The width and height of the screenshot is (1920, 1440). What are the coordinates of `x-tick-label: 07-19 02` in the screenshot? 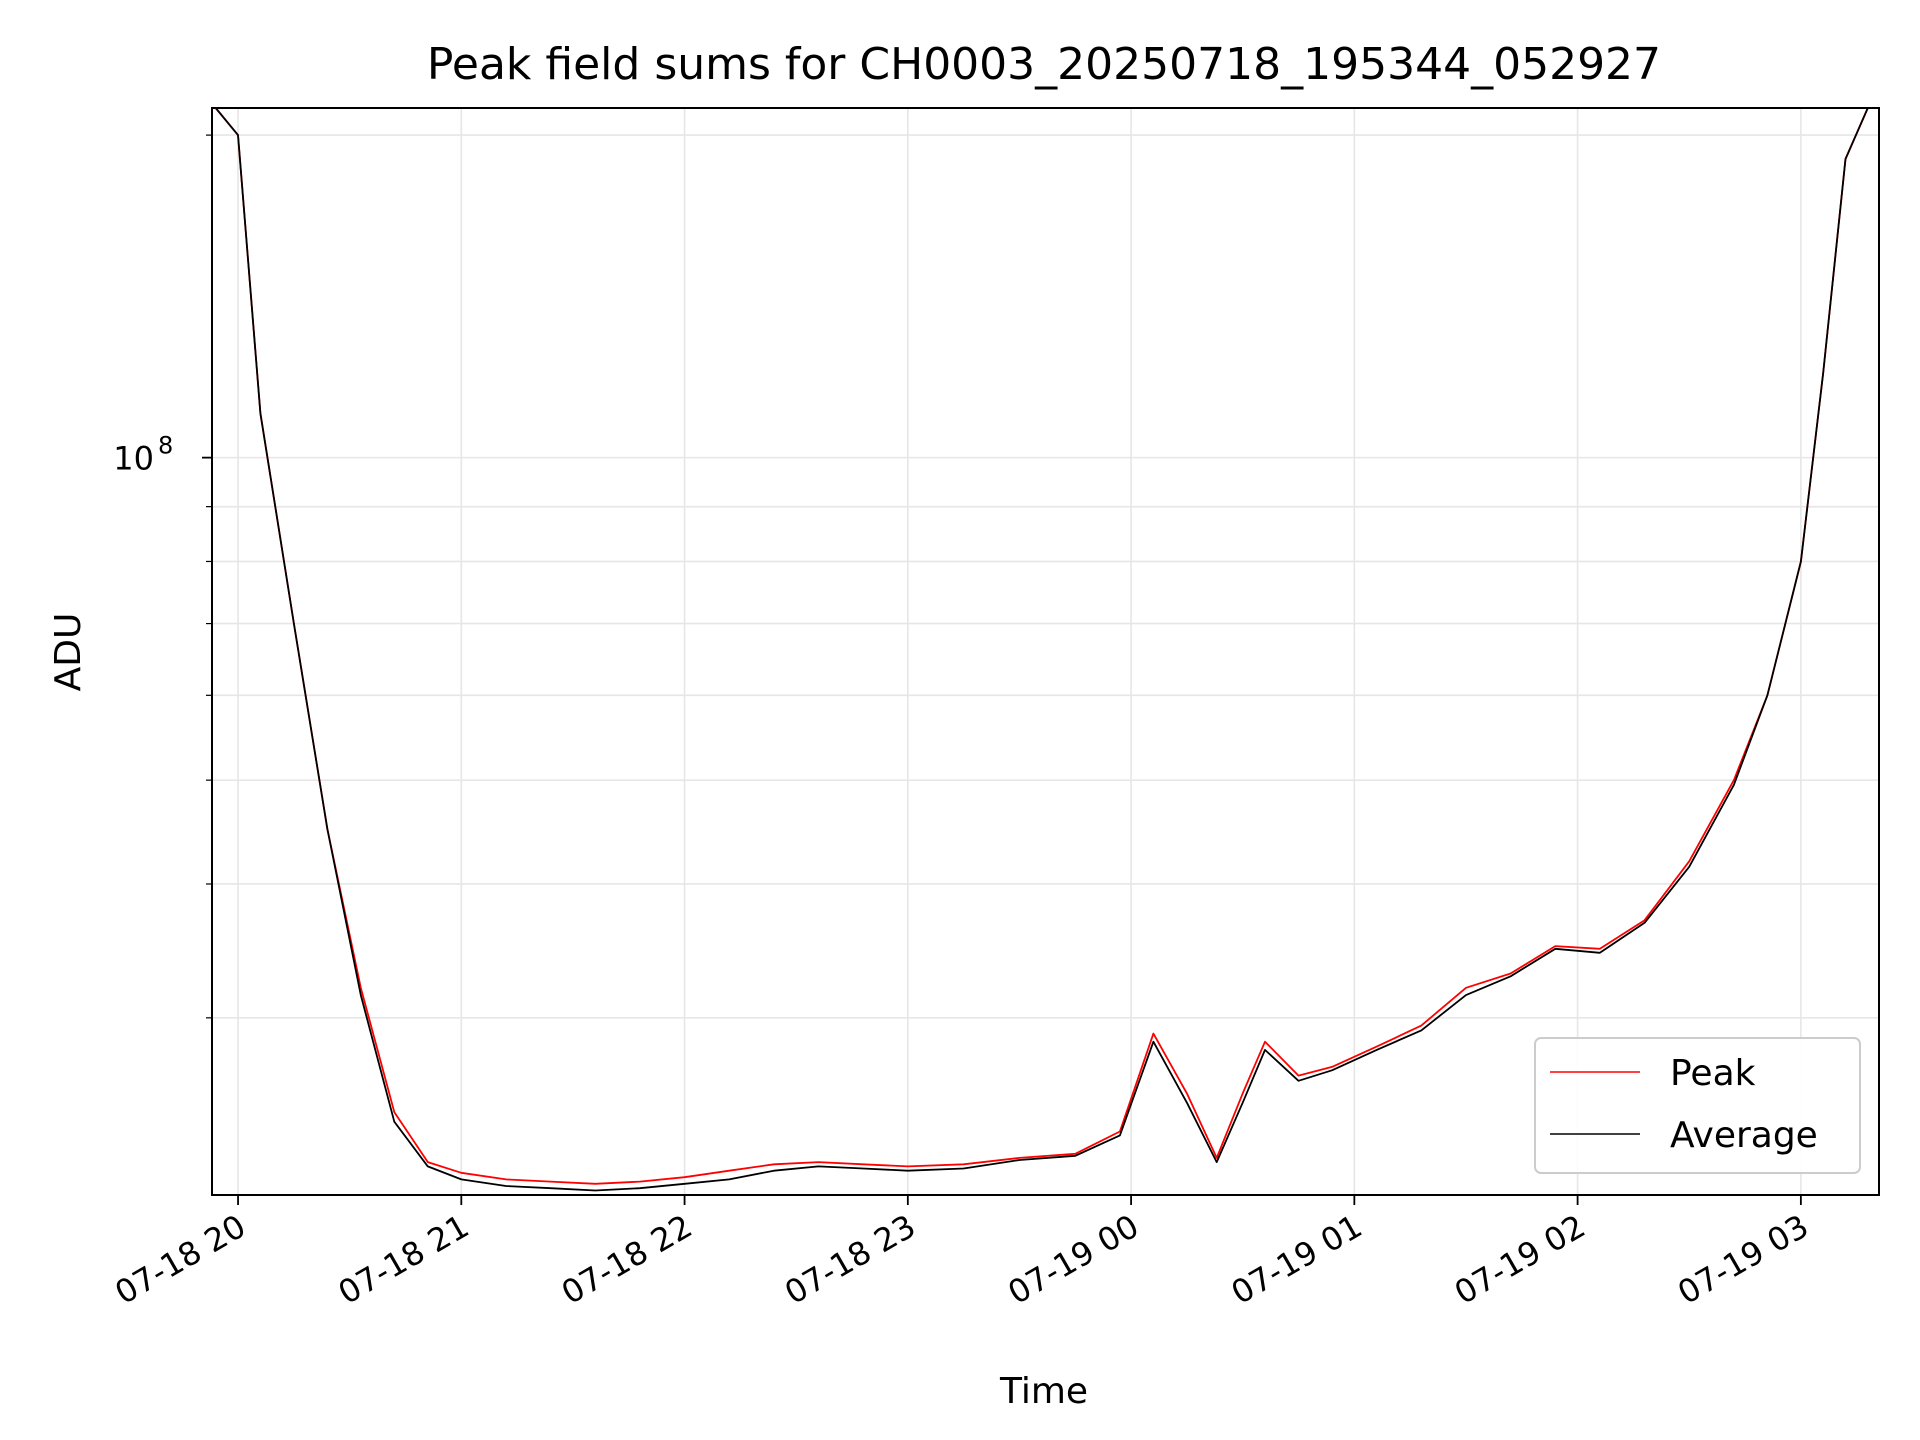 It's located at (1520, 1259).